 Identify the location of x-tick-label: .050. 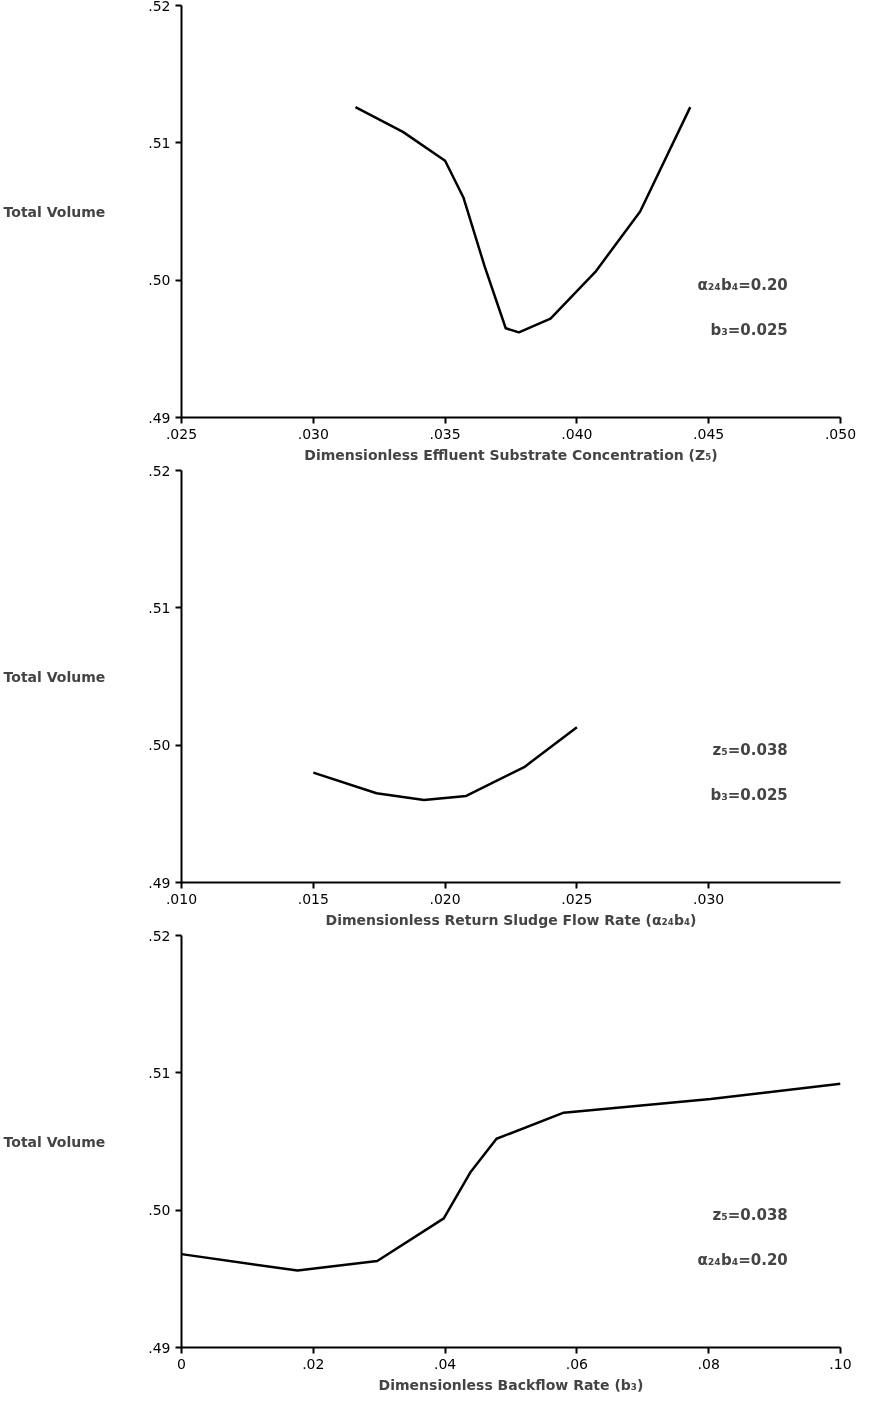
(840, 433).